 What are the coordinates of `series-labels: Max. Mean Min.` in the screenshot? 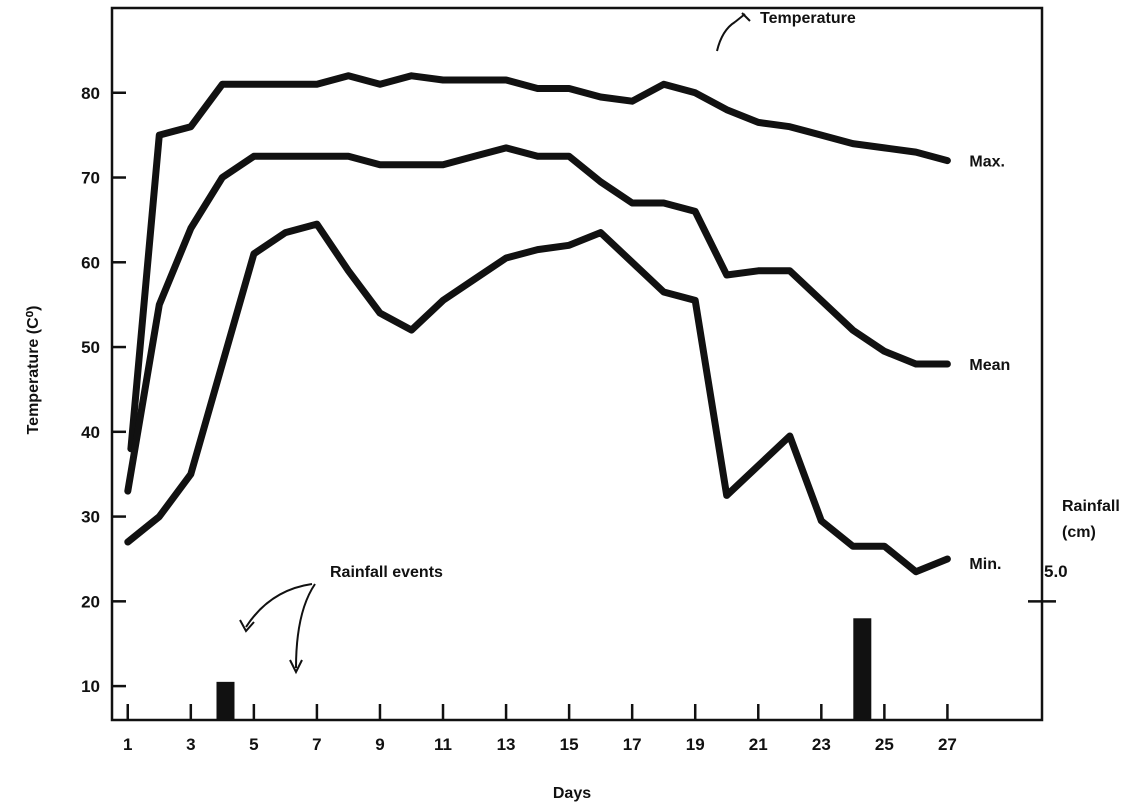 It's located at (989, 363).